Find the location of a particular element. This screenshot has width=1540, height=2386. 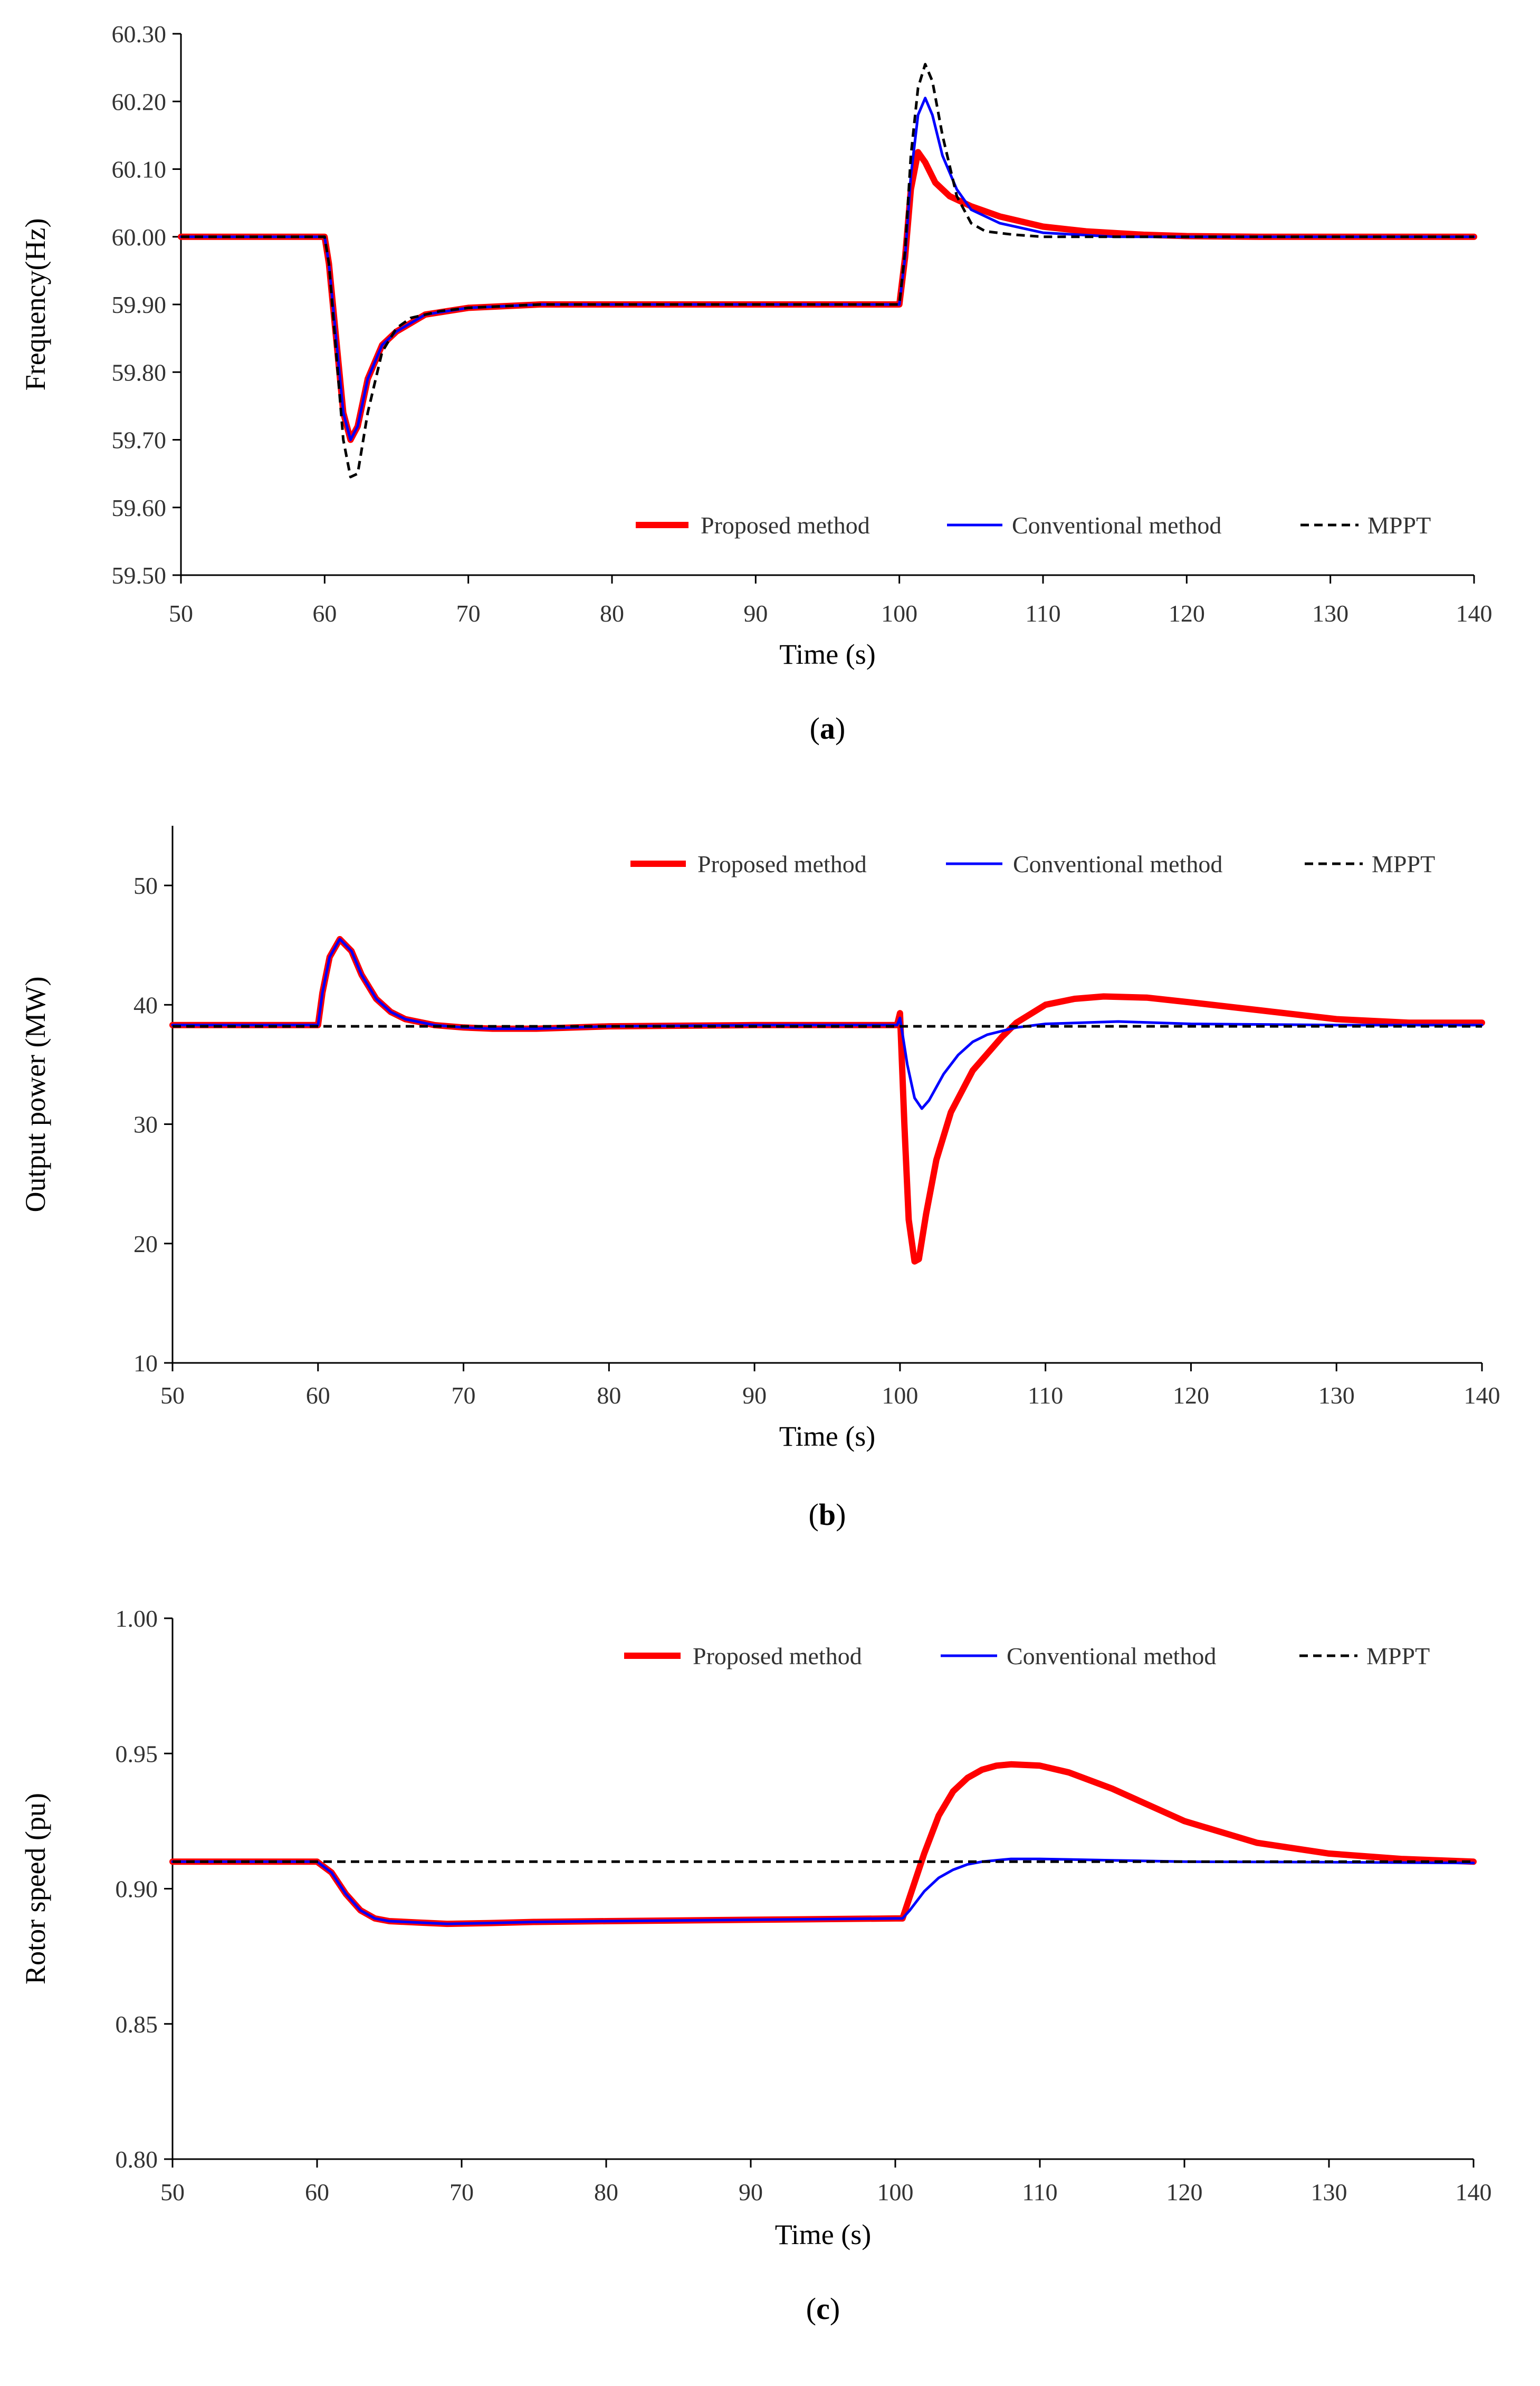

caption-letter: c is located at coordinates (823, 2309).